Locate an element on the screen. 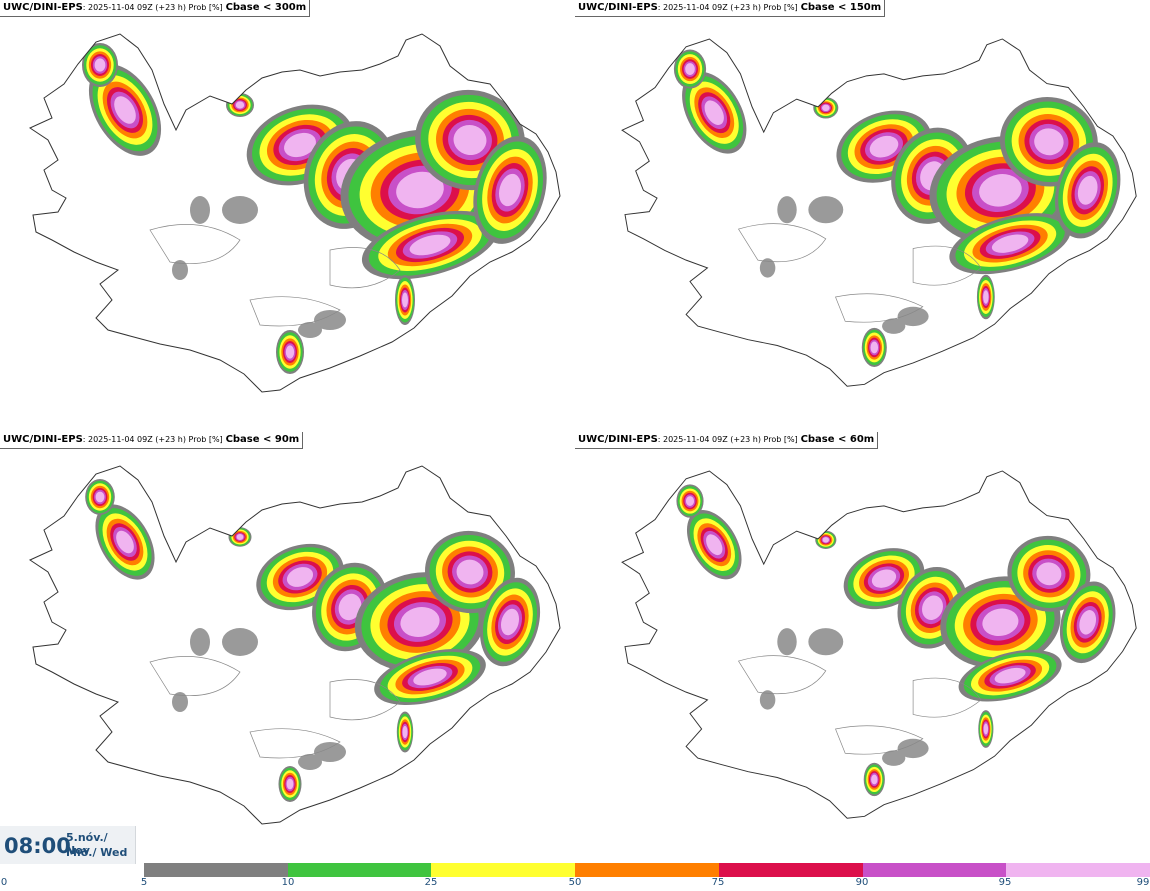  threshold-label: Cbase < 60m is located at coordinates (837, 439).